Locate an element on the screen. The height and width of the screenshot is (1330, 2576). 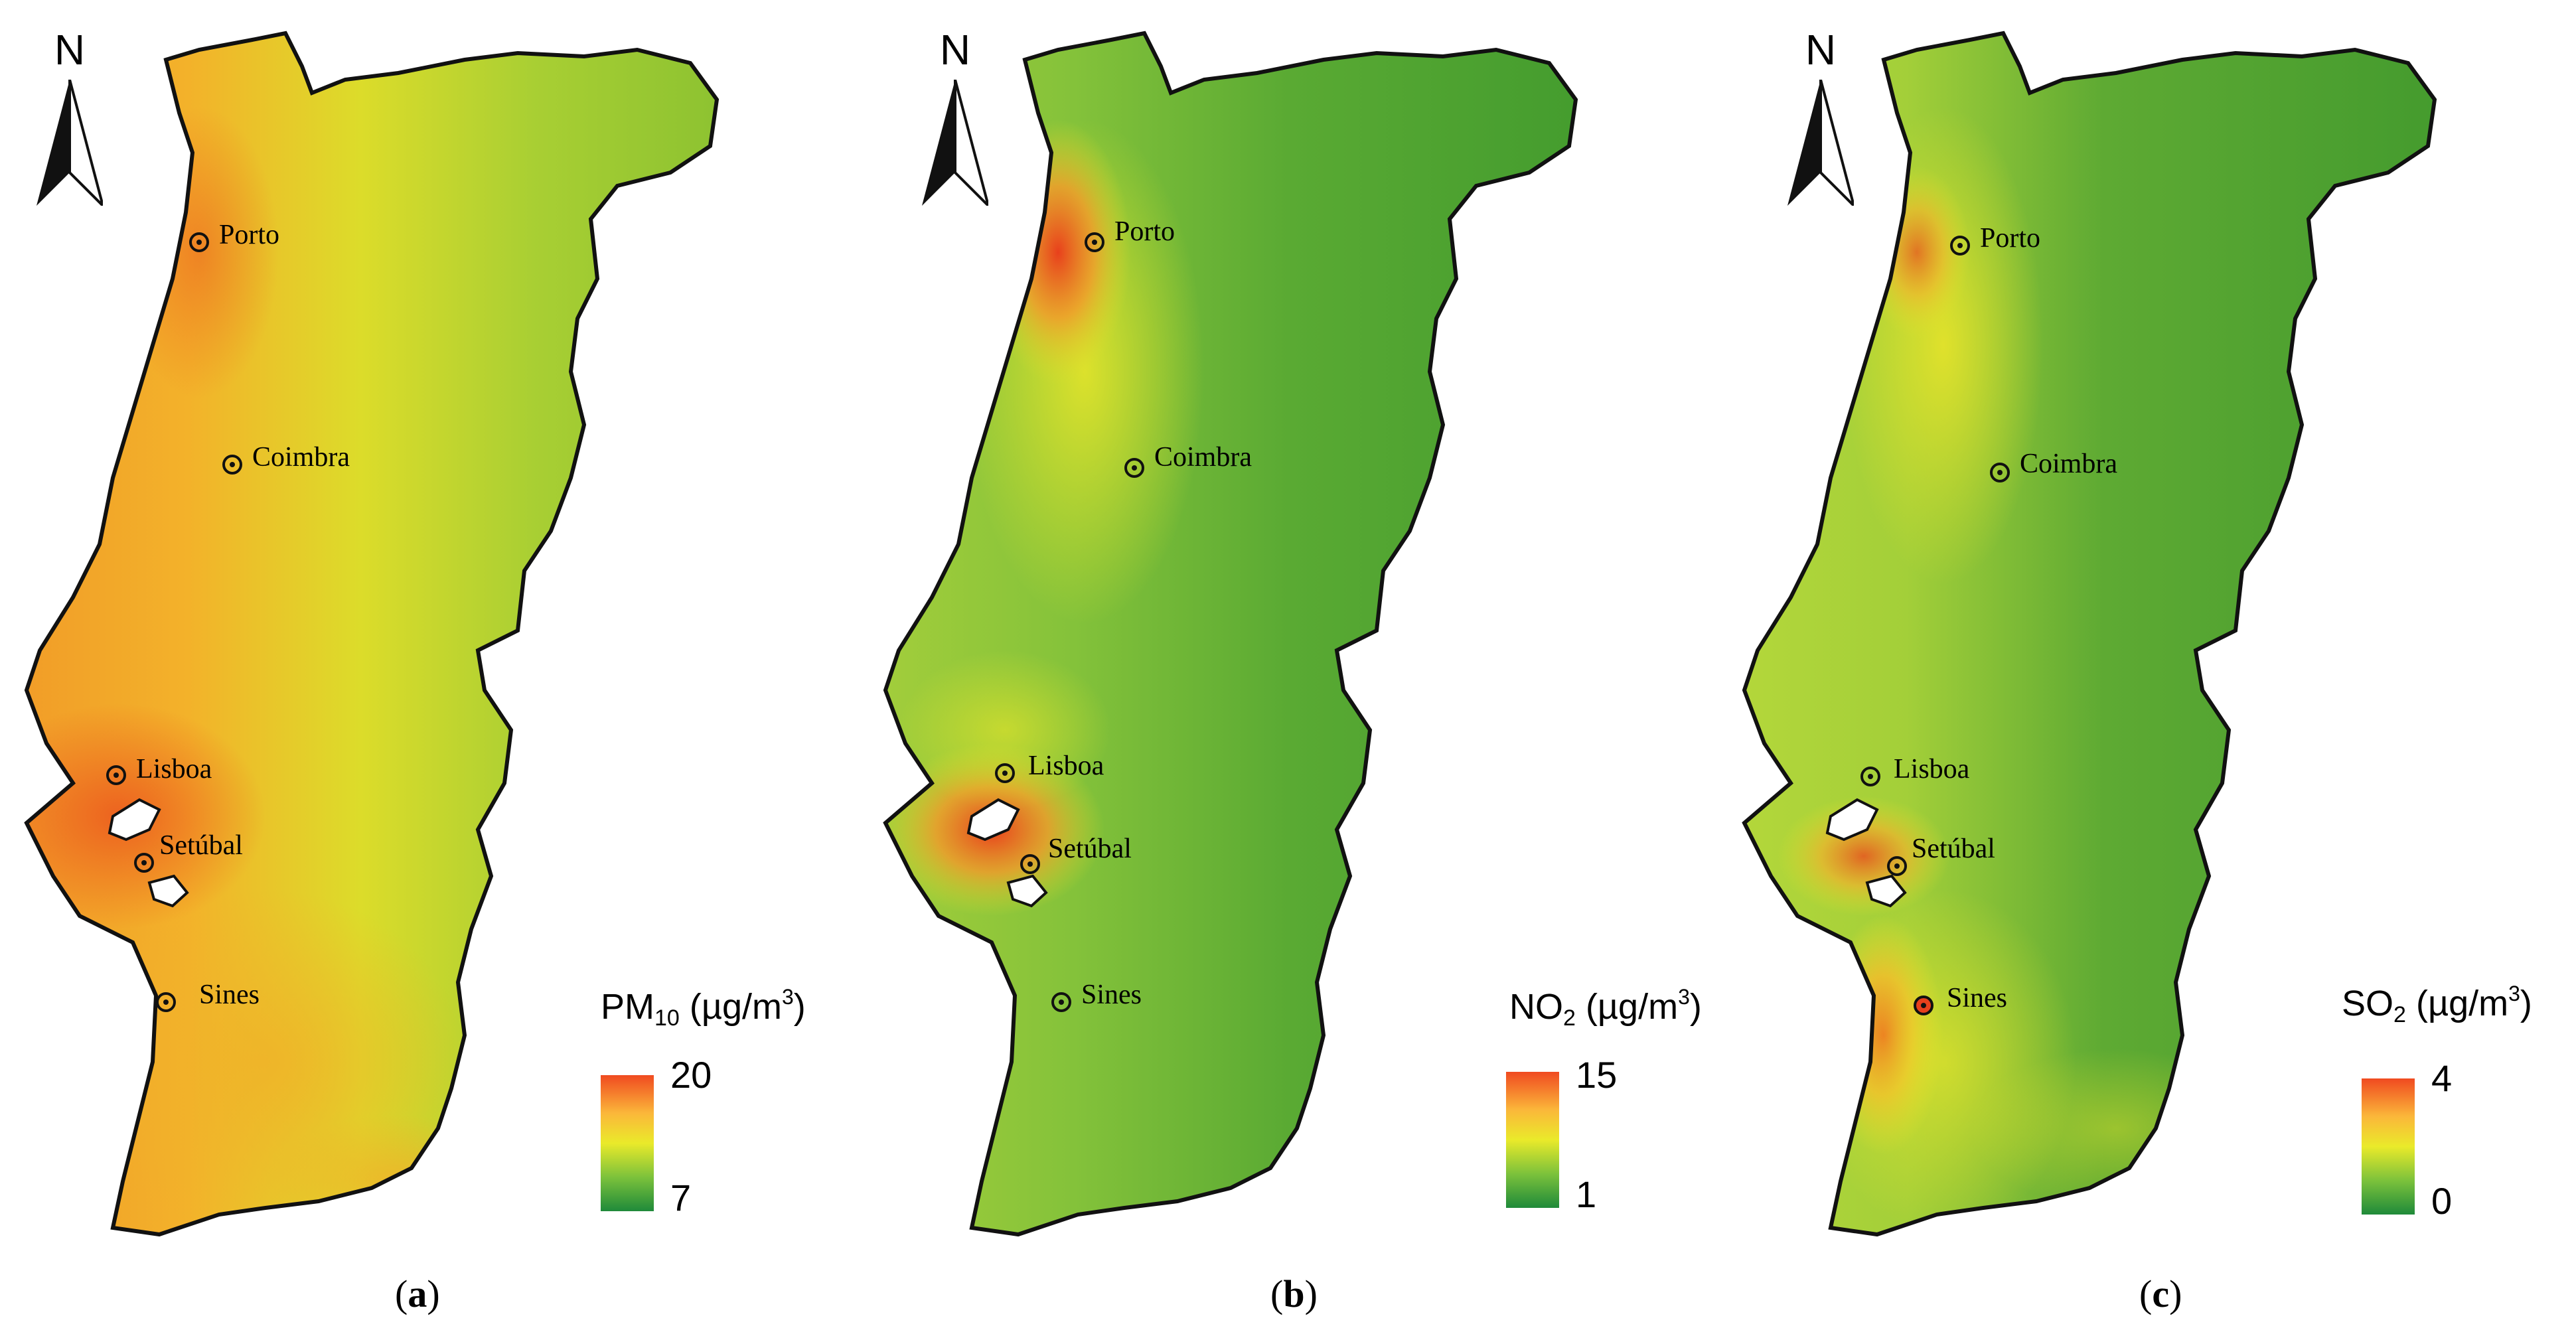
caption-b: (b) is located at coordinates (1294, 1293).